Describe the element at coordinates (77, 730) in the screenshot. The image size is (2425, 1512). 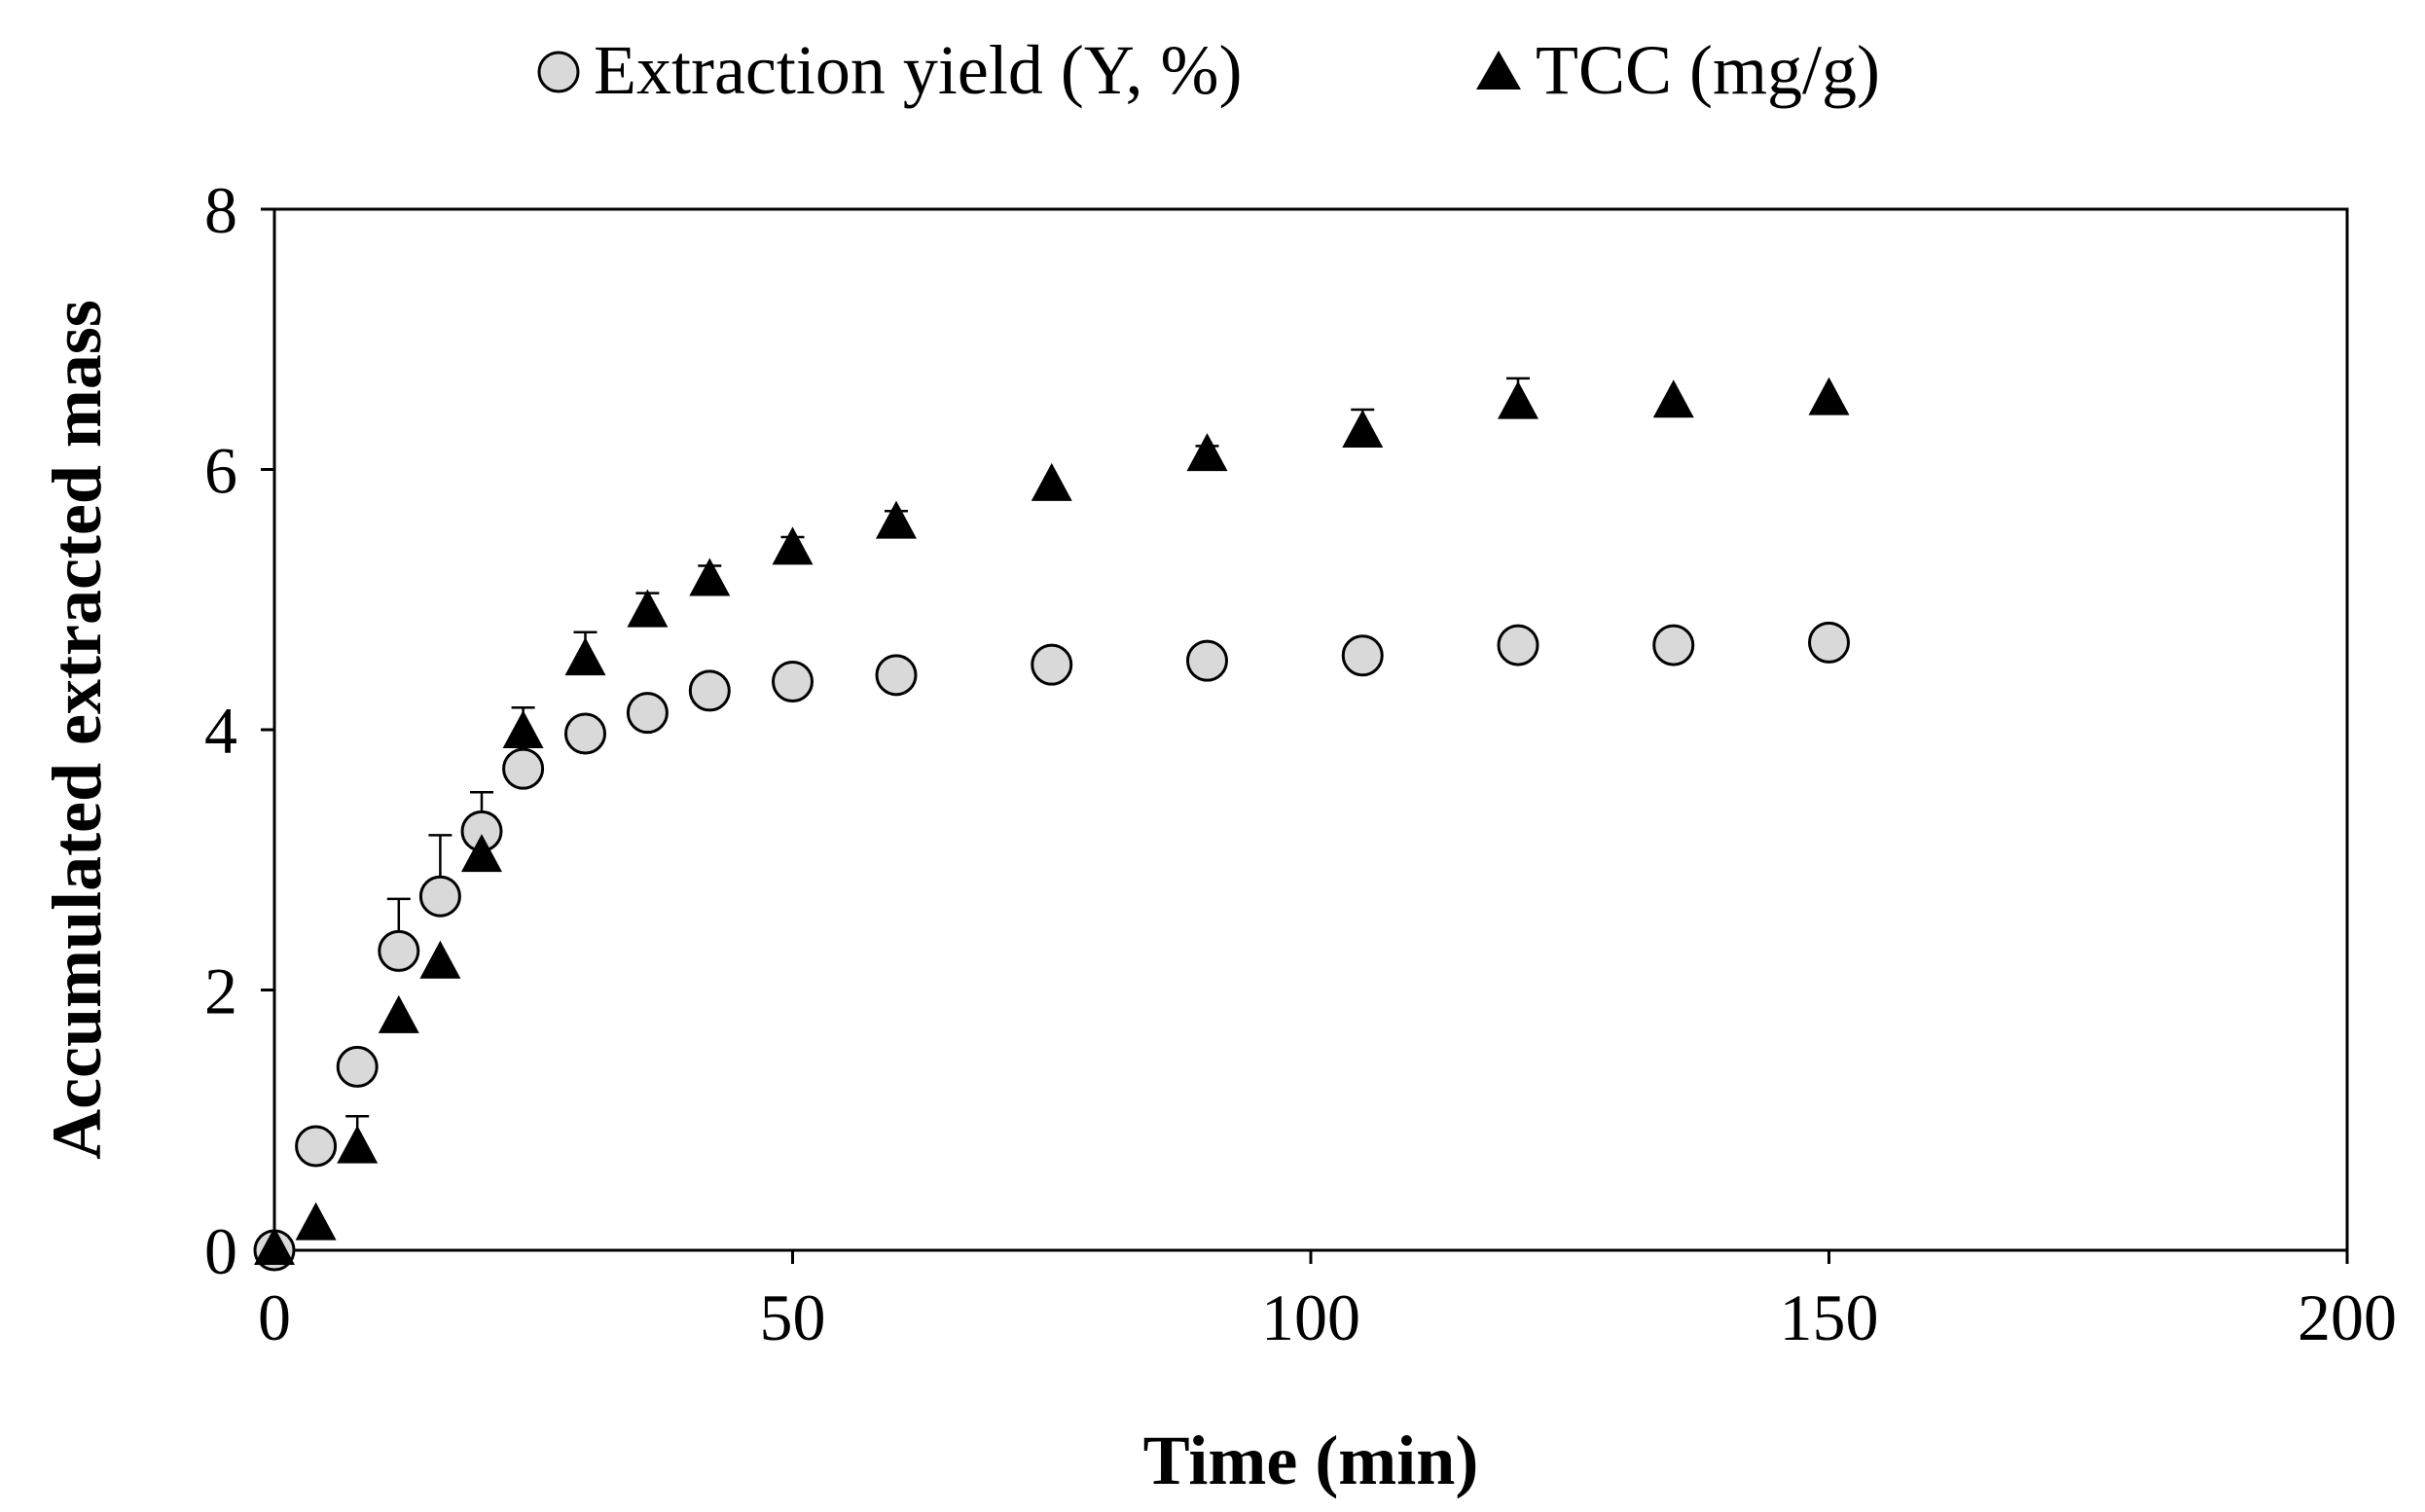
I see `y-axis-title: Accumulated extracted mass` at that location.